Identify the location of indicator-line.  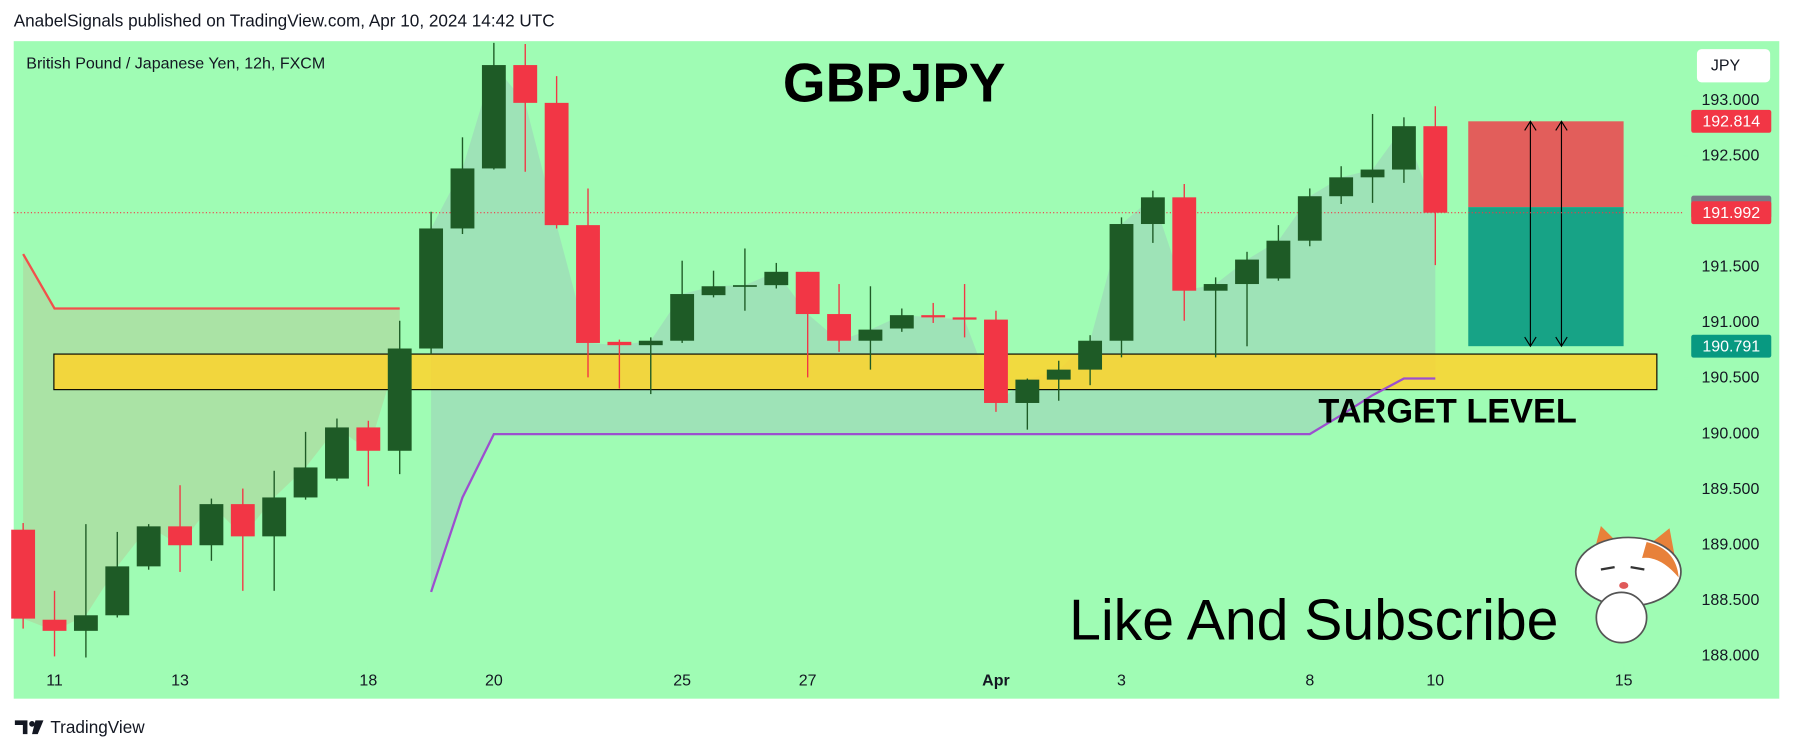
(211, 281).